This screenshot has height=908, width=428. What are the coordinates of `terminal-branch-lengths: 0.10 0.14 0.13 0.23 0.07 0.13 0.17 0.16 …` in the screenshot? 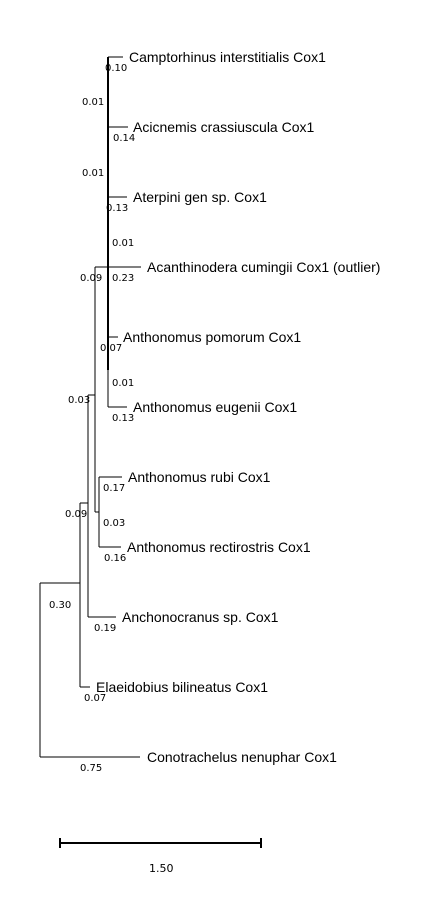 It's located at (107, 418).